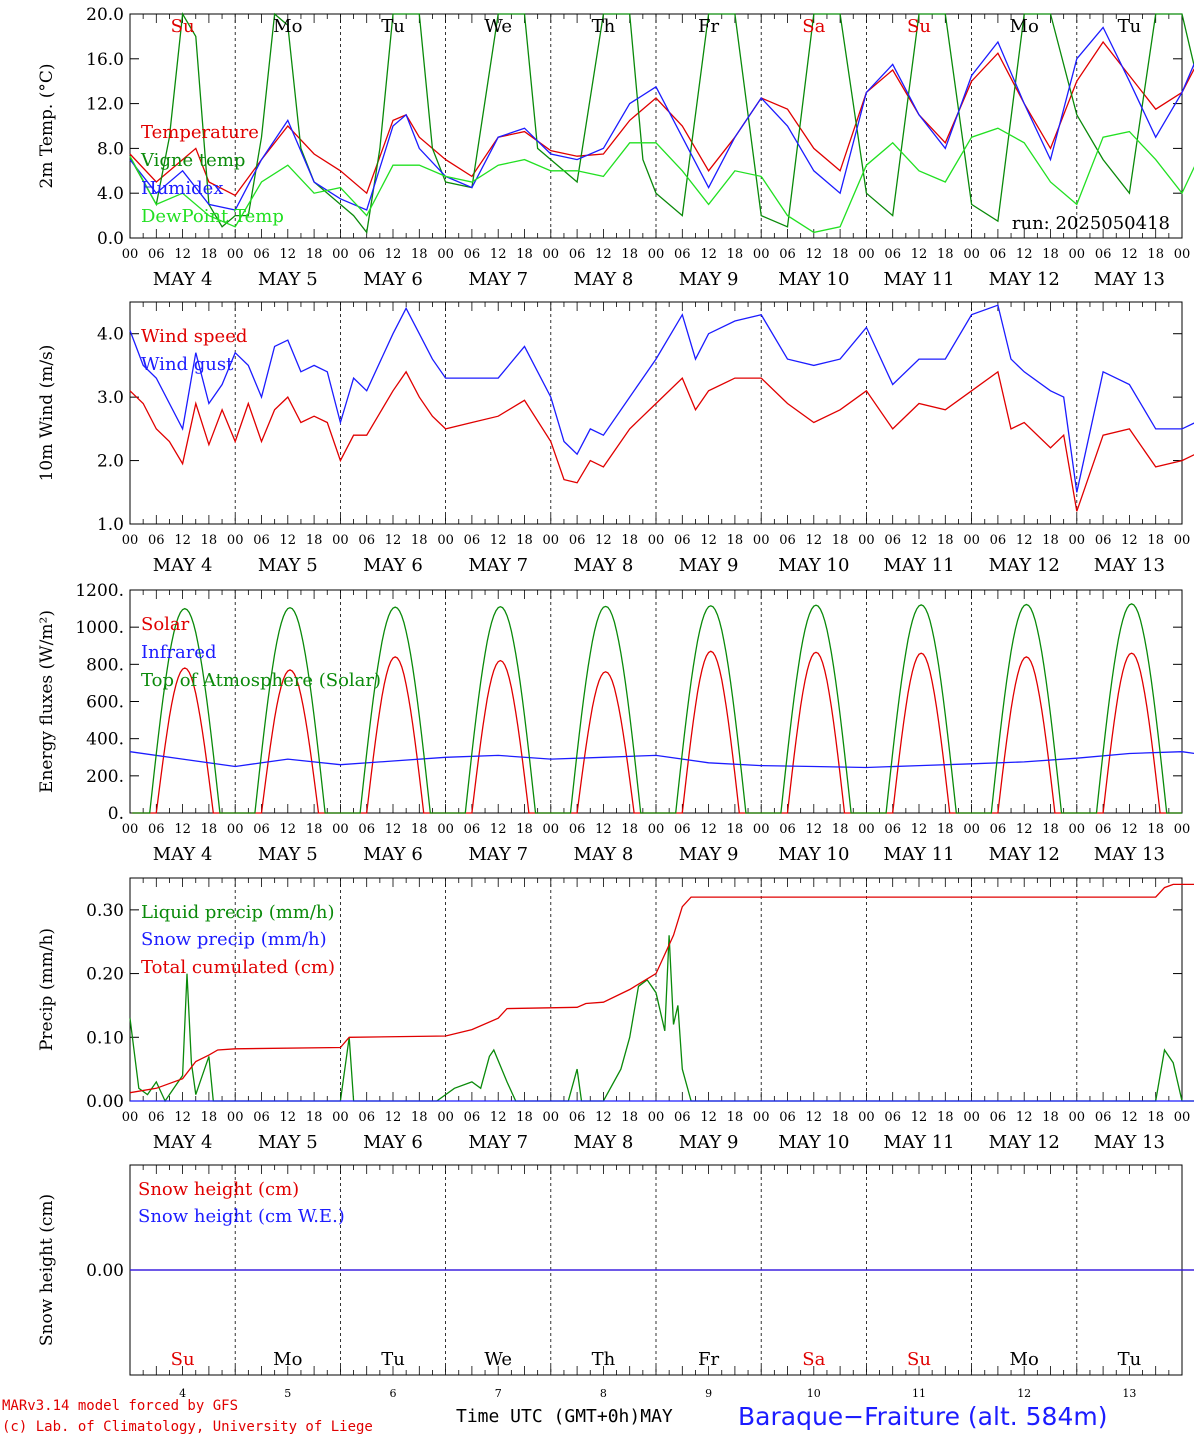 The image size is (1194, 1440). What do you see at coordinates (604, 1359) in the screenshot?
I see `weekday-label-bottom: Th` at bounding box center [604, 1359].